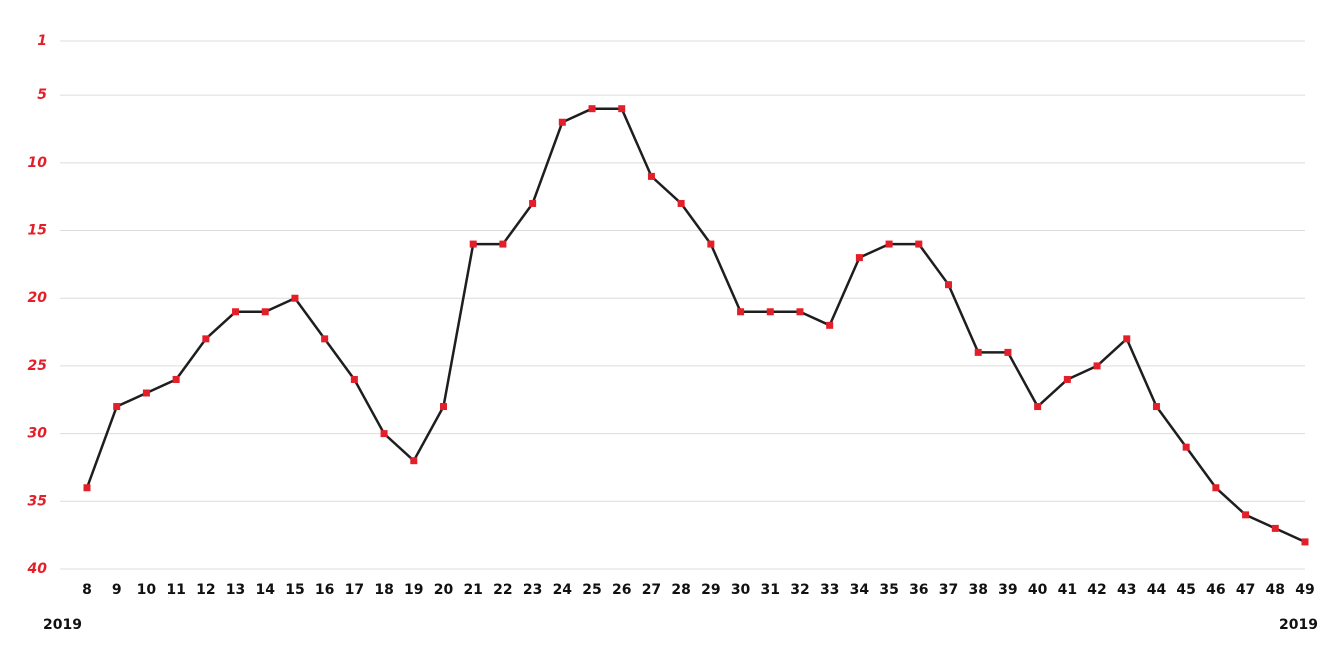 The height and width of the screenshot is (670, 1333). What do you see at coordinates (294, 590) in the screenshot?
I see `x-tick-label: 15` at bounding box center [294, 590].